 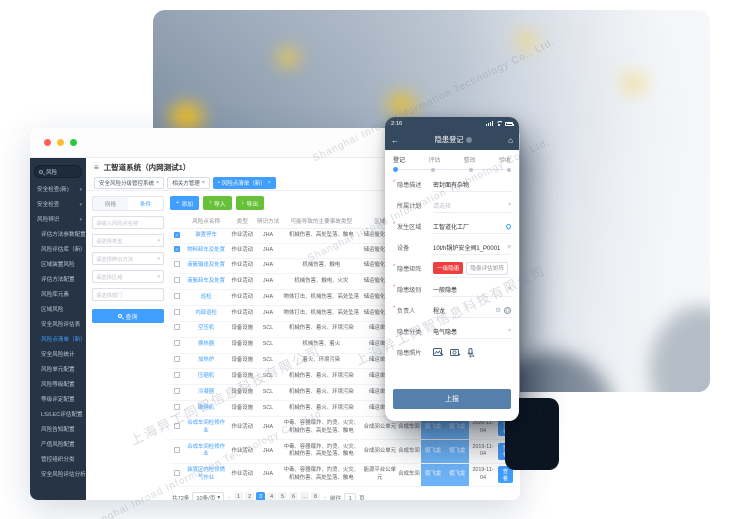 What do you see at coordinates (448, 268) in the screenshot?
I see `hazard-level-button: 一级隐患` at bounding box center [448, 268].